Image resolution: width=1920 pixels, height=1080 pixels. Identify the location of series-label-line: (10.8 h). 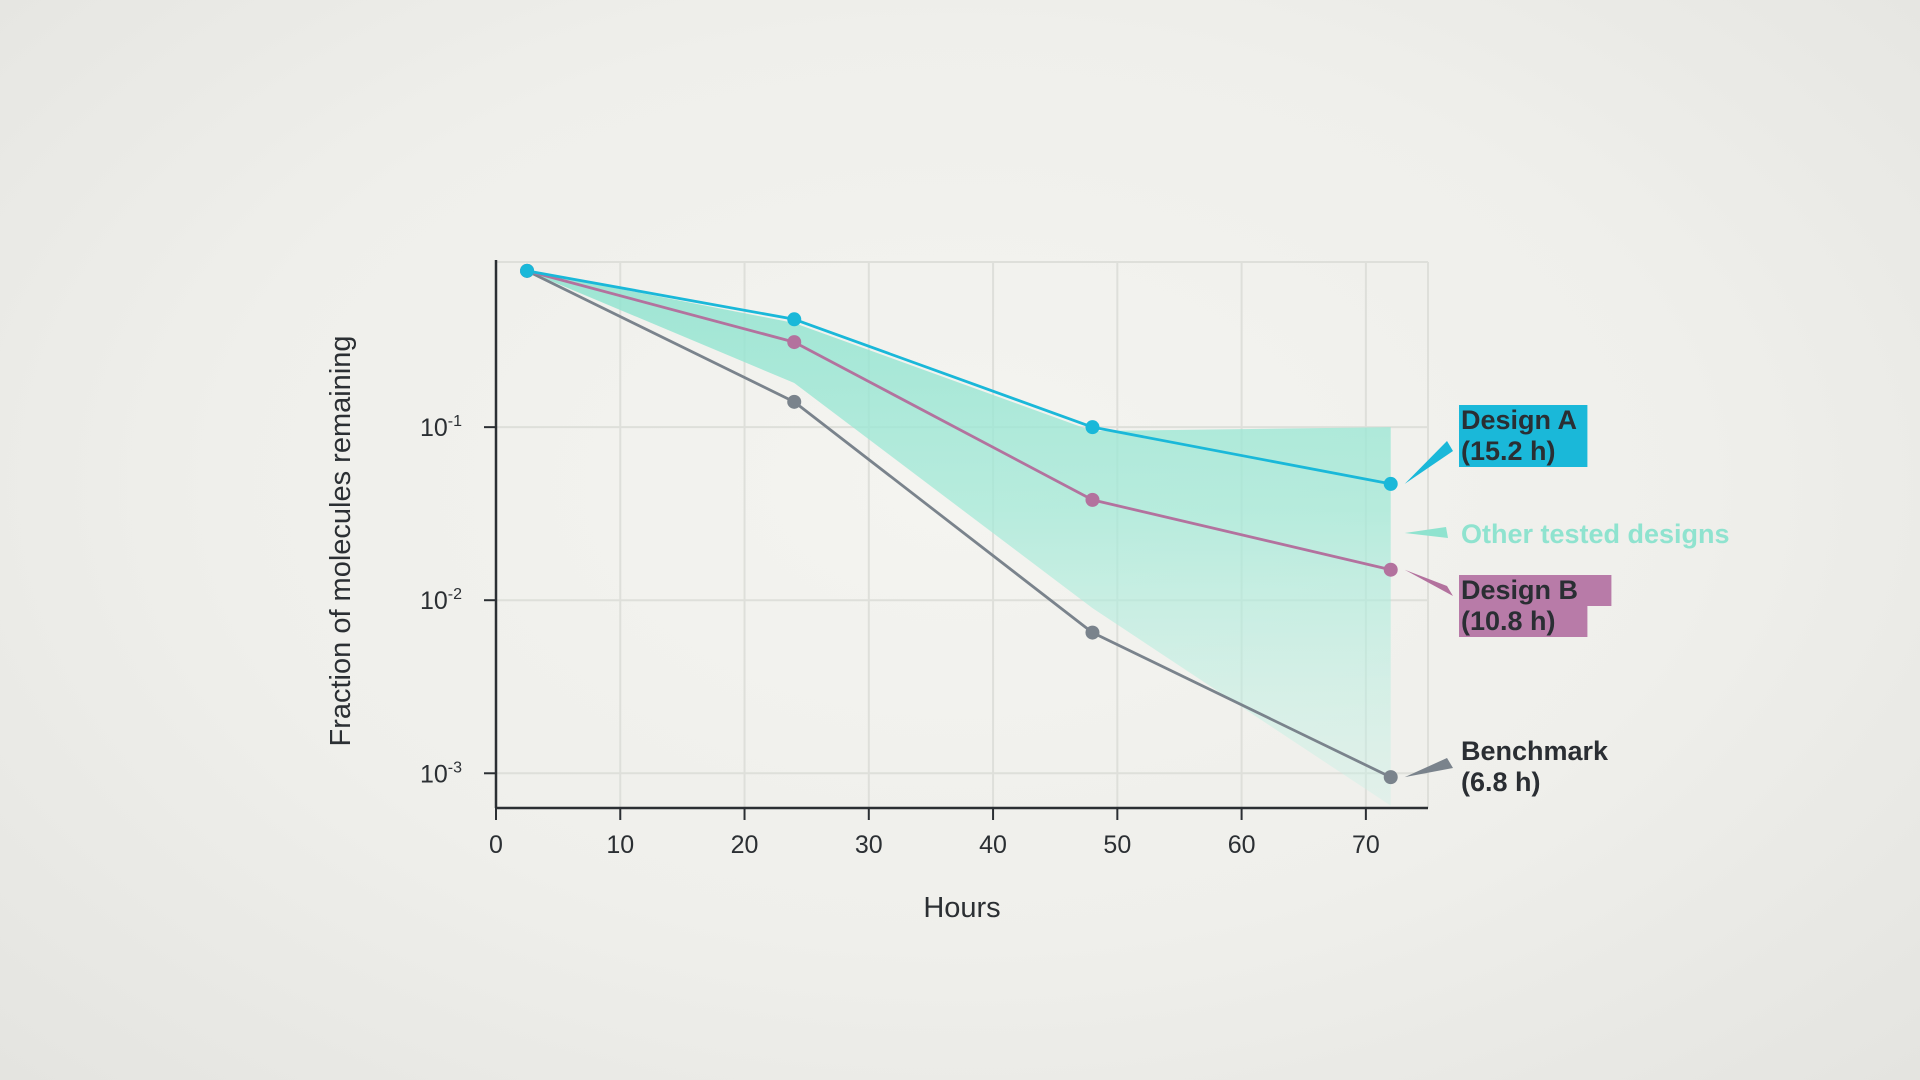
(1508, 621).